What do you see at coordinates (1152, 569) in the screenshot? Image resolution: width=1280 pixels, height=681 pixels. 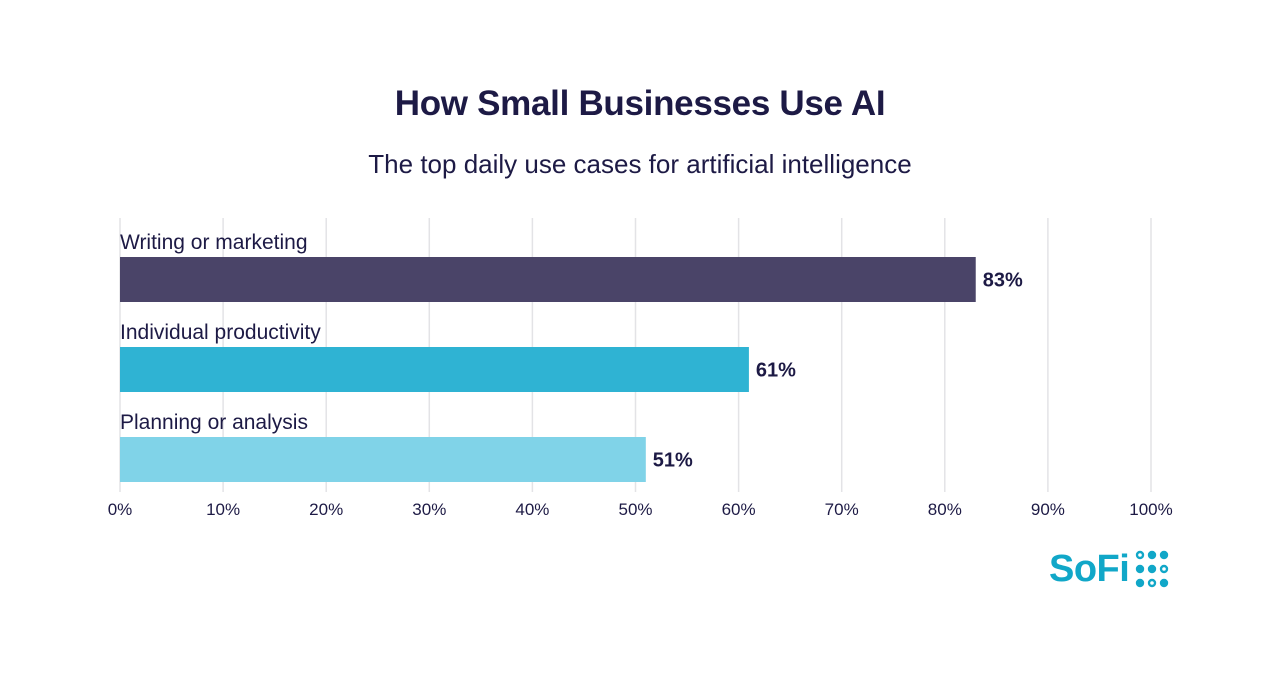 I see `sofi-dots-icon` at bounding box center [1152, 569].